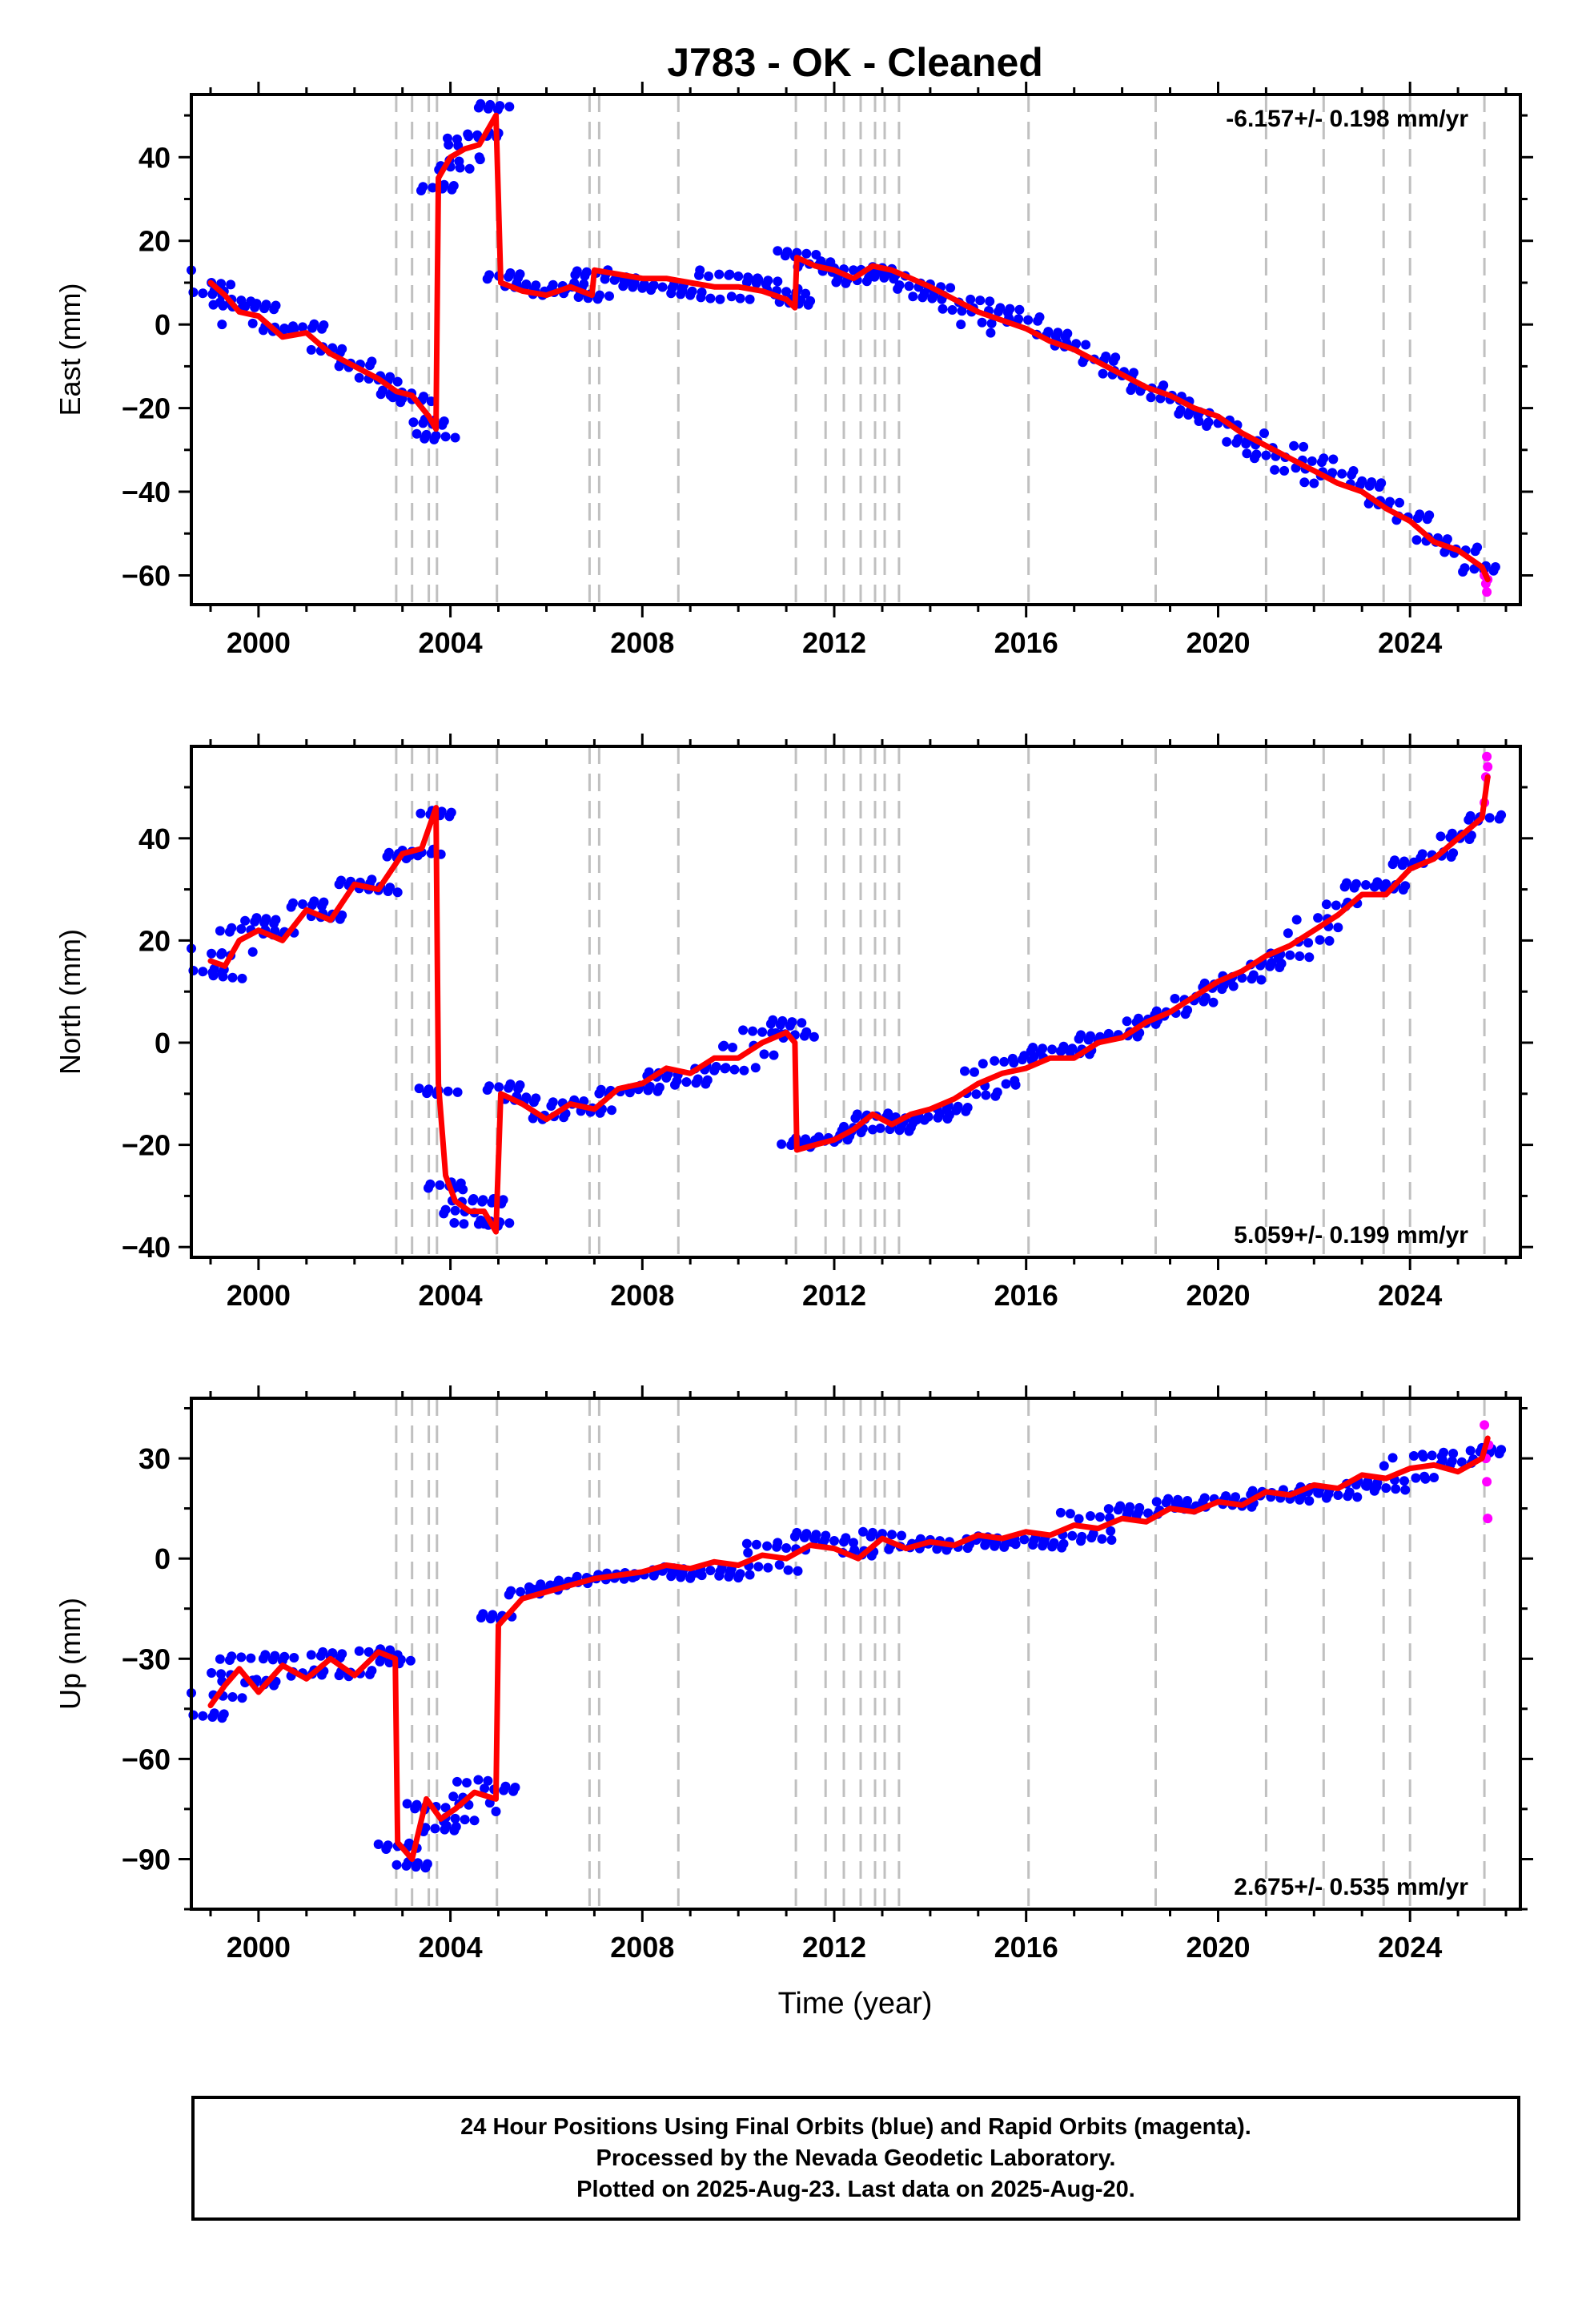 This screenshot has width=1582, height=2324. What do you see at coordinates (834, 642) in the screenshot?
I see `x-tick-label: 2012` at bounding box center [834, 642].